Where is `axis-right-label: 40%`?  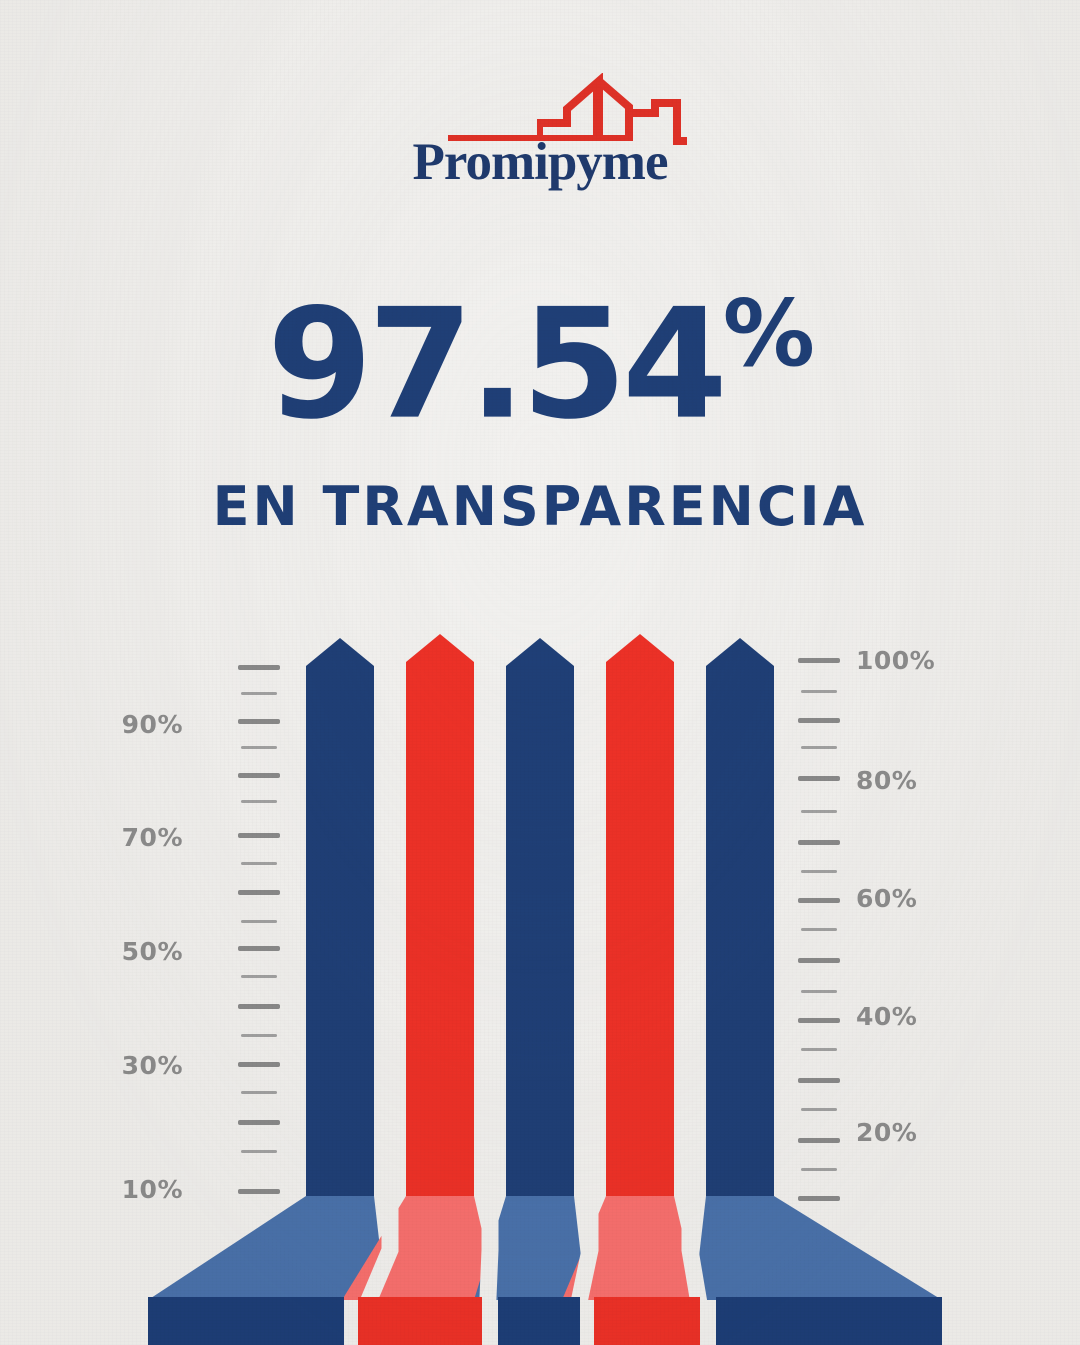 axis-right-label: 40% is located at coordinates (887, 1016).